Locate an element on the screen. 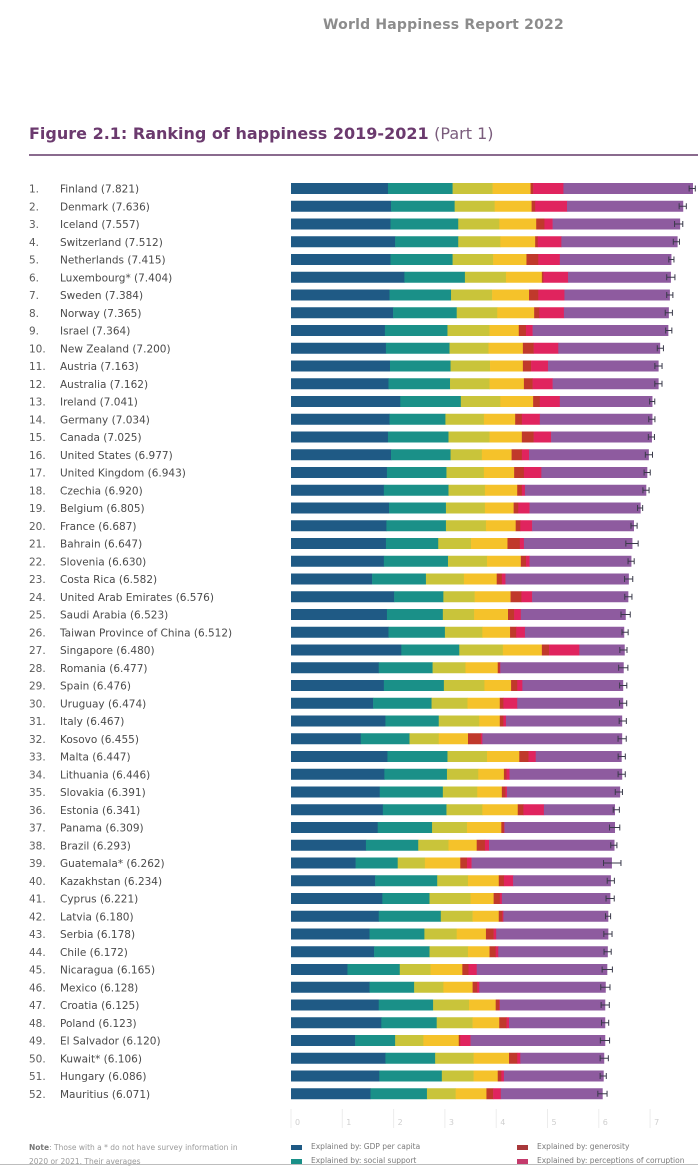 This screenshot has width=698, height=1172. rank-label: 32. is located at coordinates (37, 740).